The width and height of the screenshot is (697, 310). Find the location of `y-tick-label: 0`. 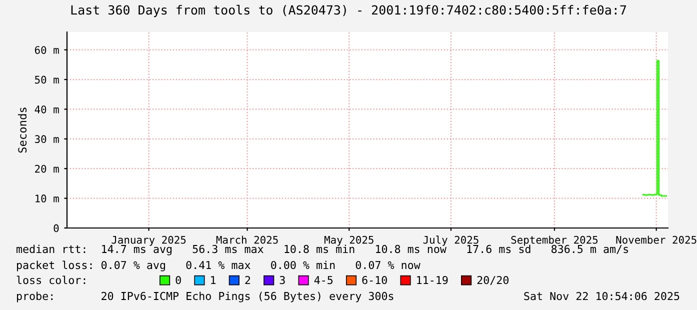

y-tick-label: 0 is located at coordinates (56, 228).